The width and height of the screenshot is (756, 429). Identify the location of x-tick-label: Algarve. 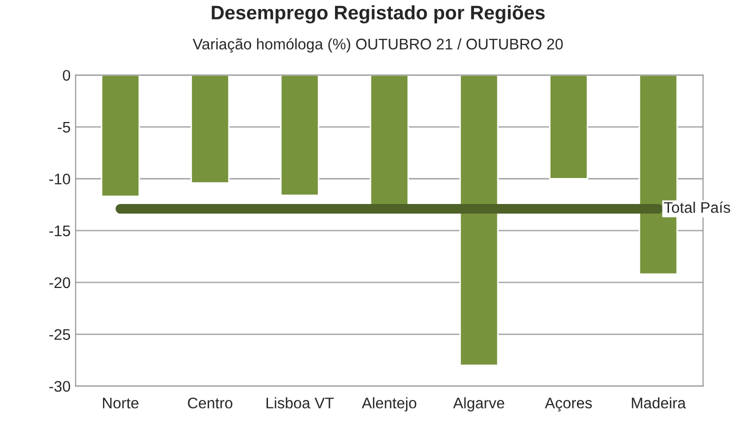
(478, 404).